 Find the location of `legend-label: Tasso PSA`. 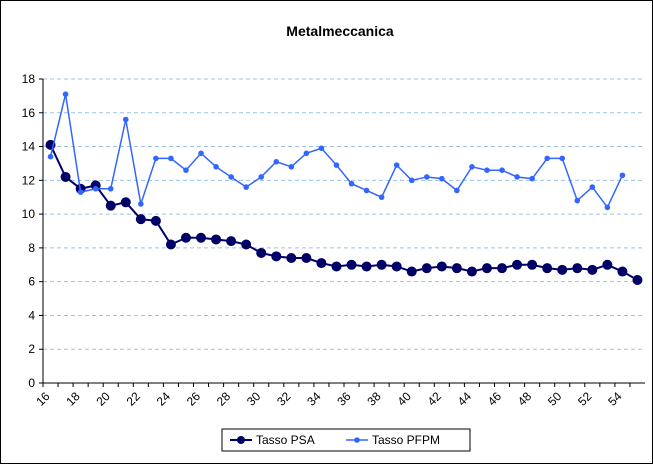

legend-label: Tasso PSA is located at coordinates (285, 440).